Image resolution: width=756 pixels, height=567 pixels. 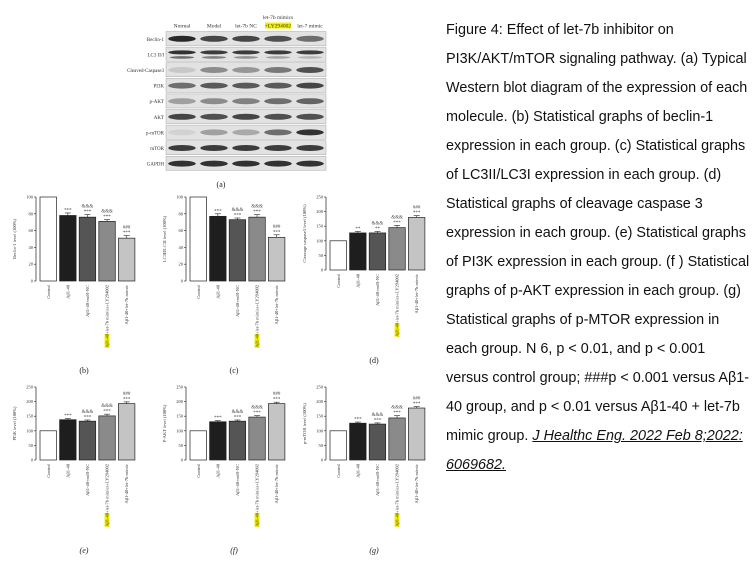 What do you see at coordinates (157, 149) in the screenshot?
I see `blot-row-label: mTOR` at bounding box center [157, 149].